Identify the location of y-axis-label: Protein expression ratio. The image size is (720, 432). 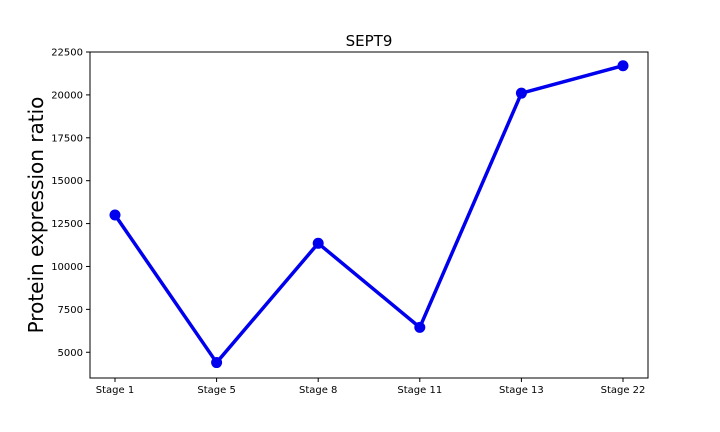
(36, 215).